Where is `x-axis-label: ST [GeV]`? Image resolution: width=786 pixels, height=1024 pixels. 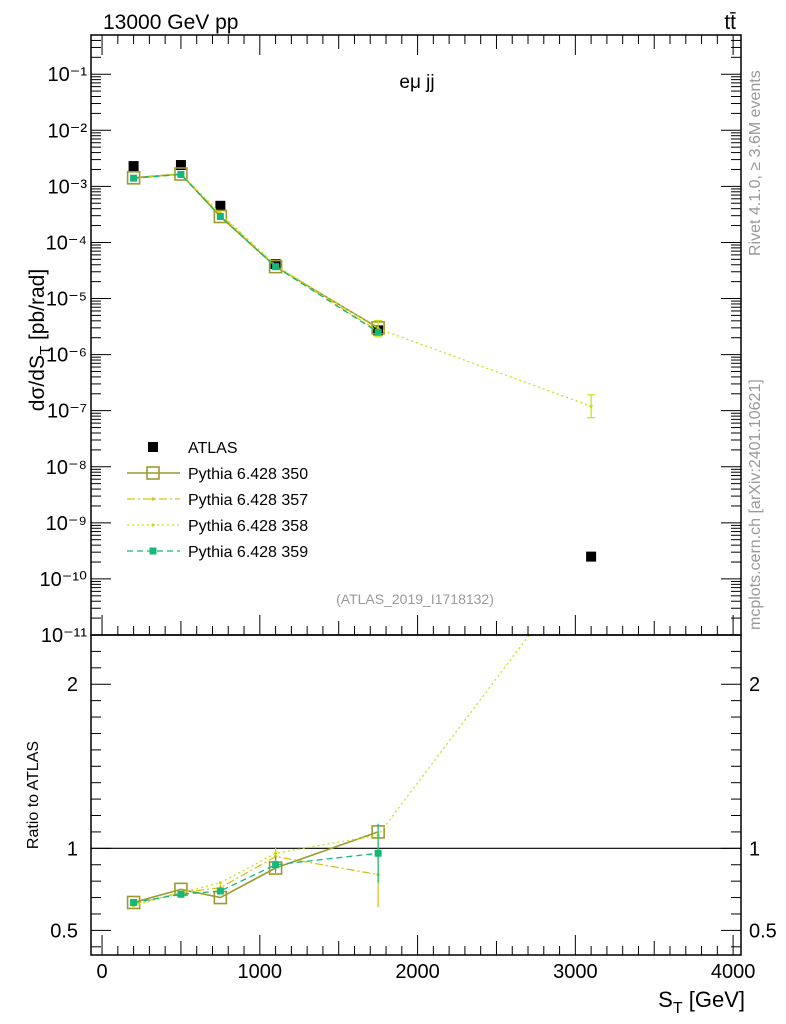
x-axis-label: ST [GeV] is located at coordinates (701, 1002).